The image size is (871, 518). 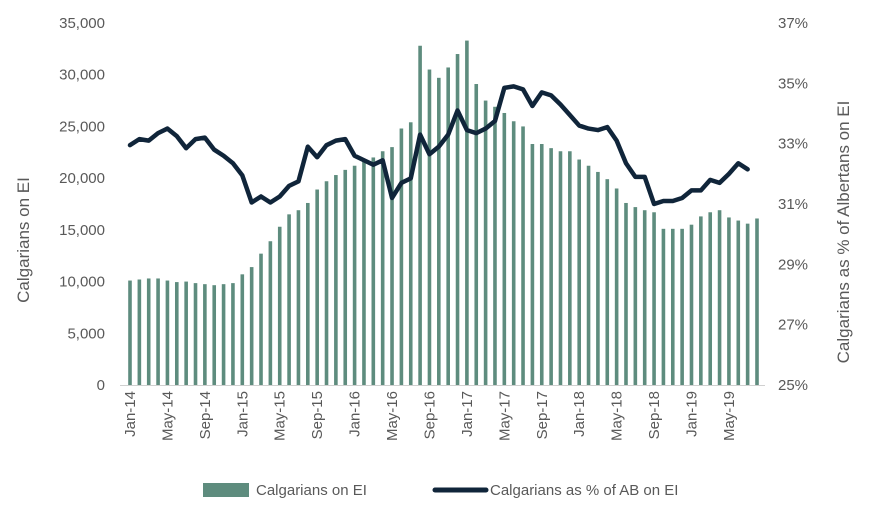 What do you see at coordinates (793, 144) in the screenshot?
I see `y-right-tick-label: 33%` at bounding box center [793, 144].